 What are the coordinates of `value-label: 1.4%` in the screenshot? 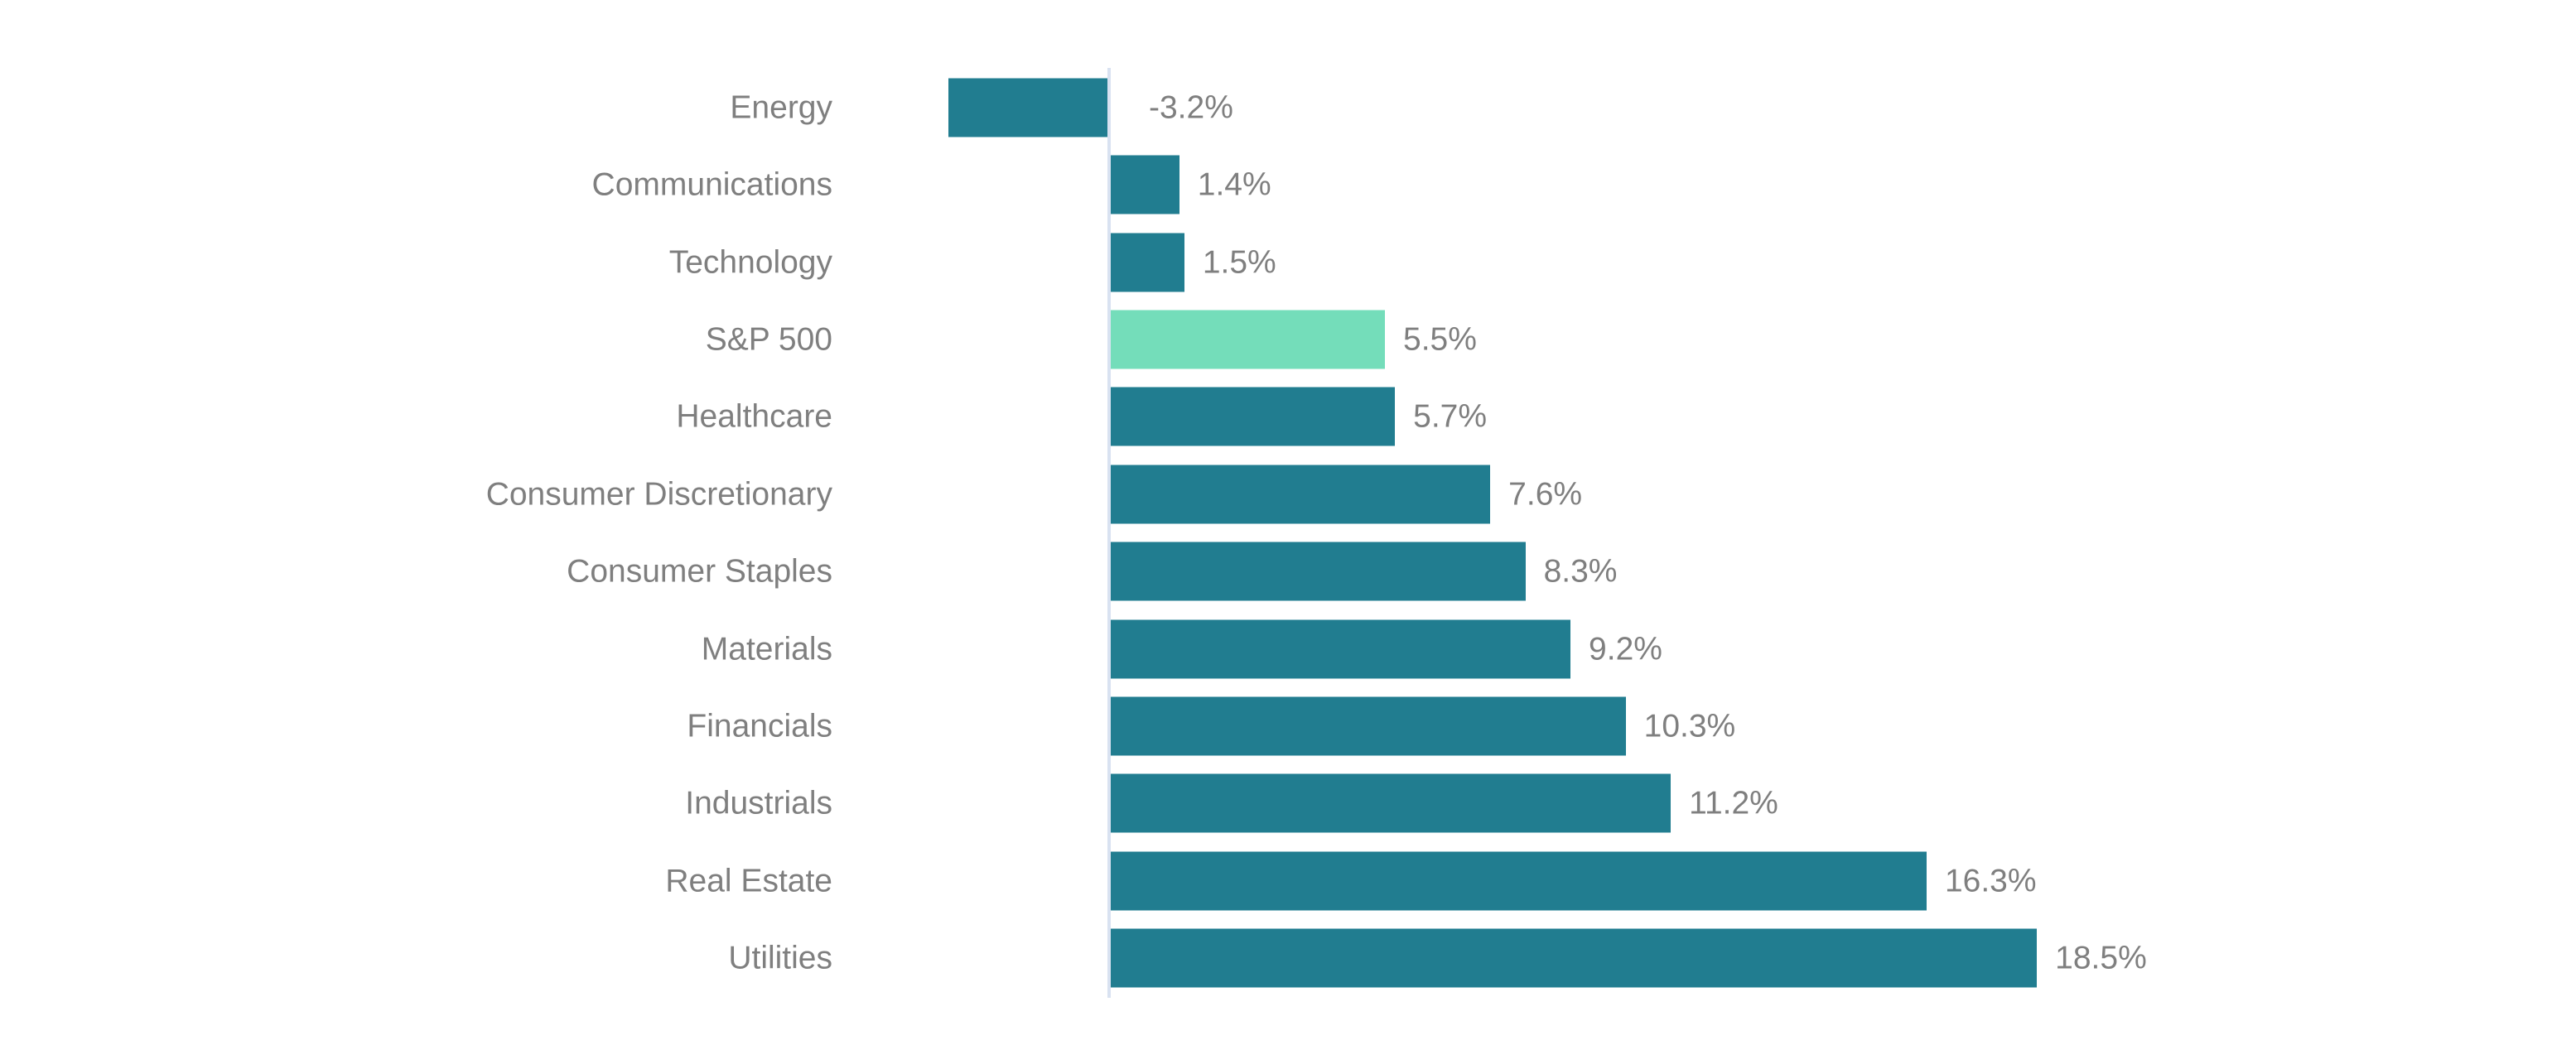 It's located at (1234, 184).